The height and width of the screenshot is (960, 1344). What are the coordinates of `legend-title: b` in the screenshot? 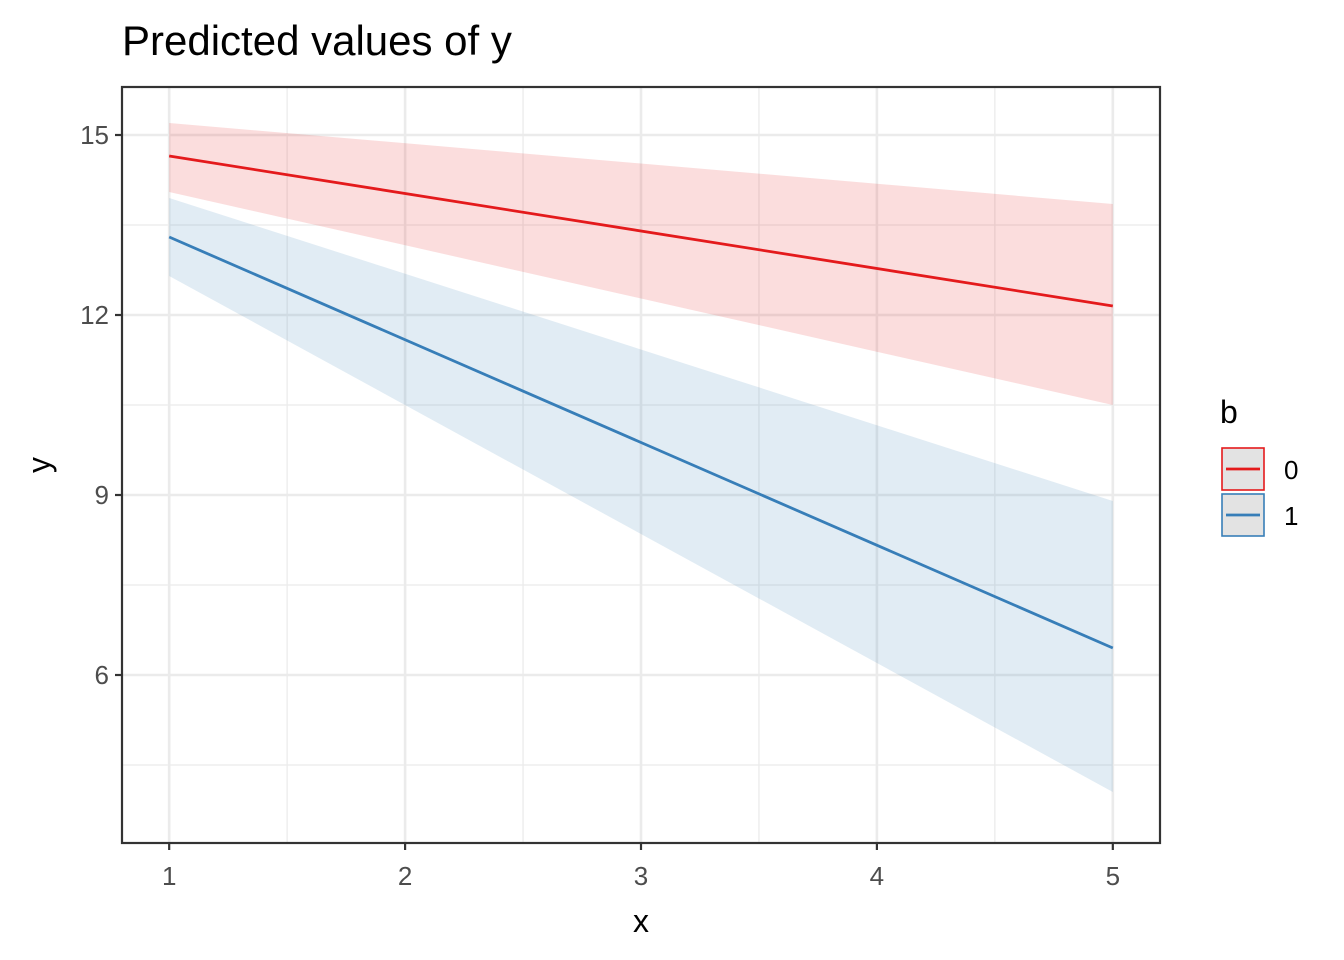 It's located at (1229, 412).